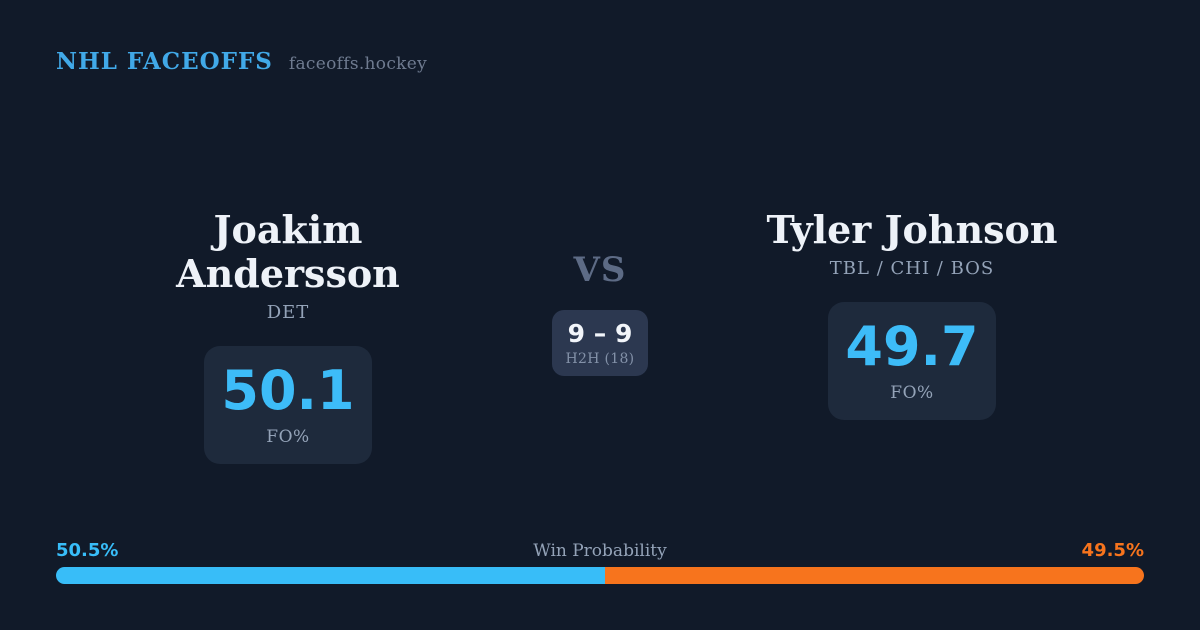 The image size is (1200, 630). What do you see at coordinates (288, 436) in the screenshot?
I see `player-left-stat-label: FO%` at bounding box center [288, 436].